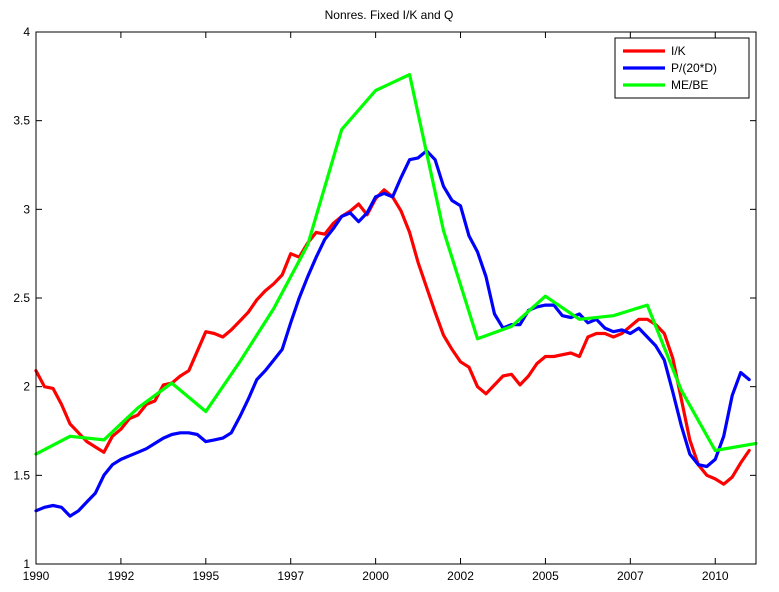  Describe the element at coordinates (375, 576) in the screenshot. I see `x-tick-label: 2000` at that location.